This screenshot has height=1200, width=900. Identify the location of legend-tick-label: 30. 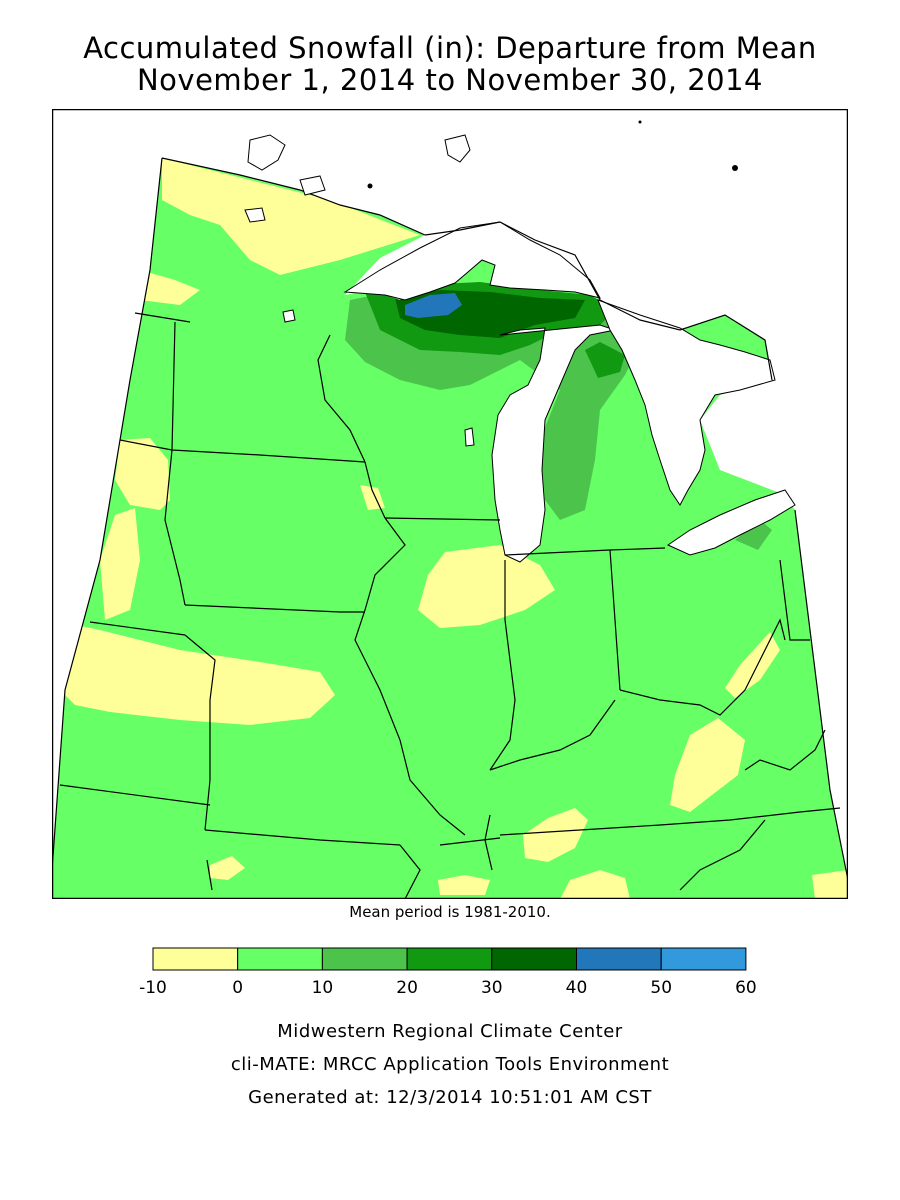
(492, 988).